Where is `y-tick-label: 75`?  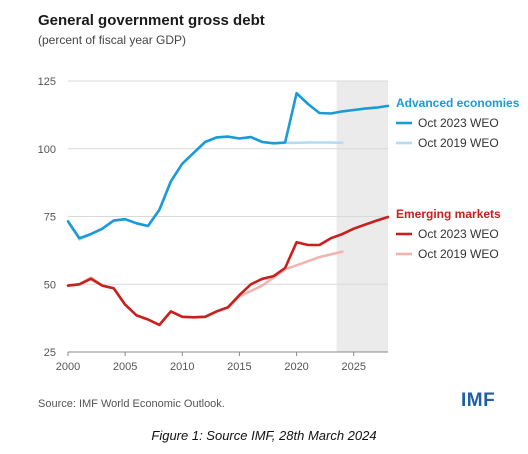
y-tick-label: 75 is located at coordinates (50, 218).